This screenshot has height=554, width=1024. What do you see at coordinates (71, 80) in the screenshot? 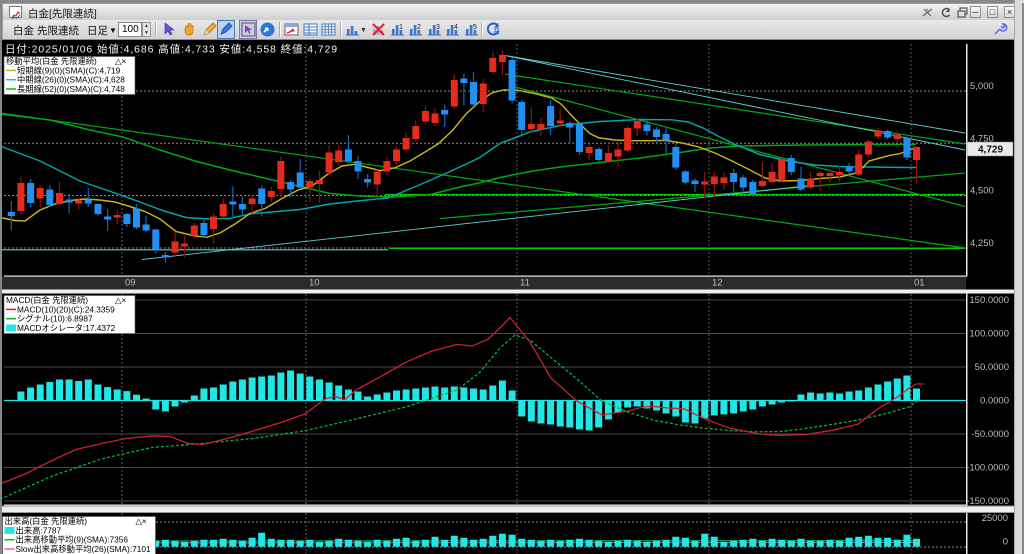
I see `svg-text: 中期線(26)(0)(SMA)(C):4,628` at bounding box center [71, 80].